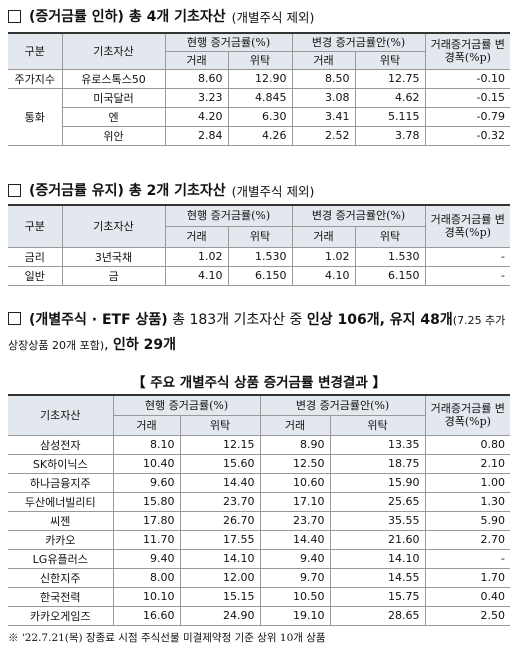 The width and height of the screenshot is (518, 650). I want to click on data-row: LG유플러스 9.40 14.10 9.40 14.10-, so click(259, 558).